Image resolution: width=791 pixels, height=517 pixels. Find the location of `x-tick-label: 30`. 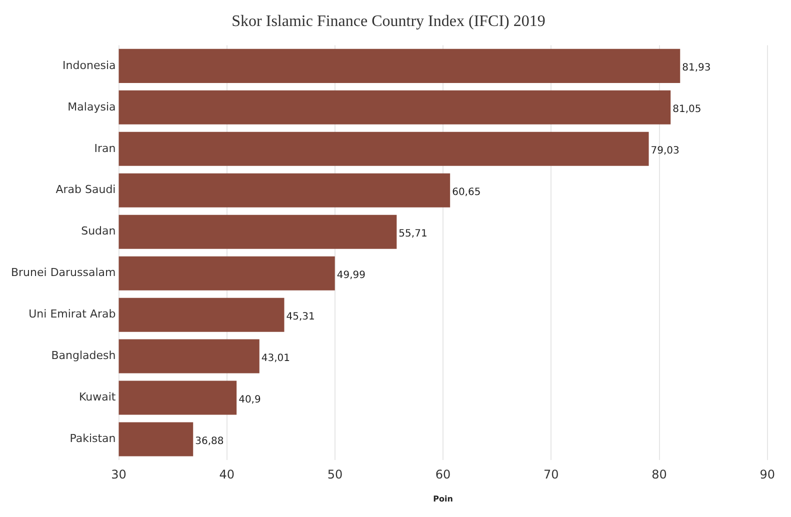

x-tick-label: 30 is located at coordinates (118, 474).